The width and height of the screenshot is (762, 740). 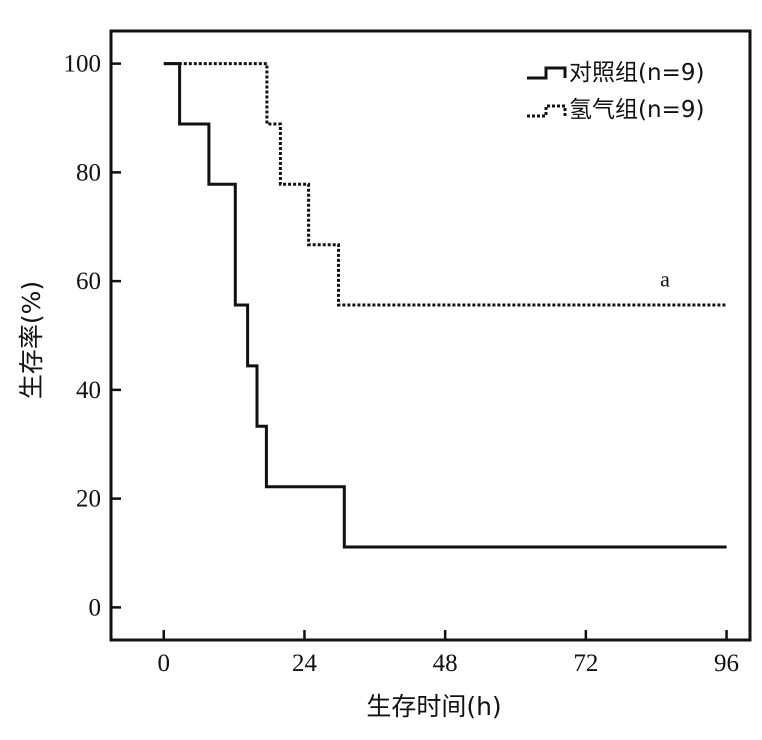 What do you see at coordinates (95, 607) in the screenshot?
I see `y-tick-label: 0` at bounding box center [95, 607].